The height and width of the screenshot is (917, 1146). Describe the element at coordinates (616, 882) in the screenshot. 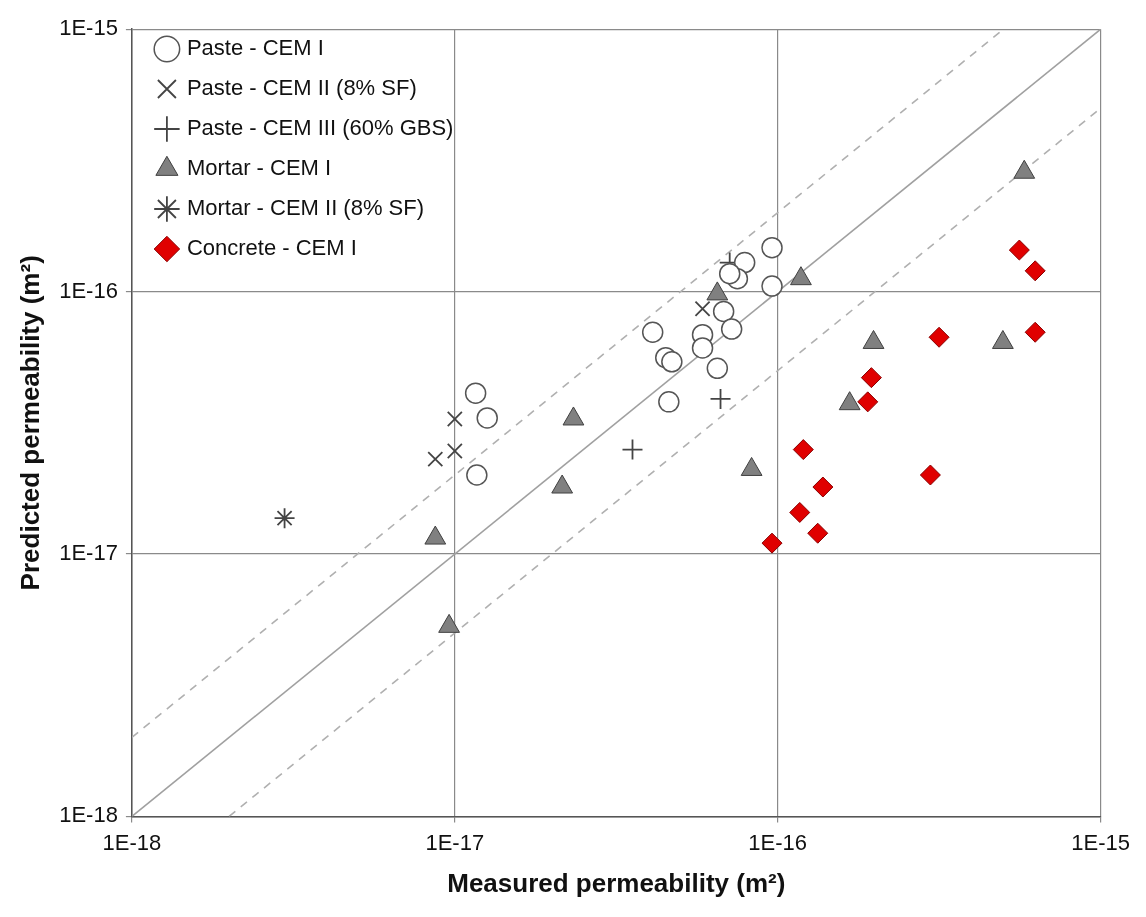

I see `x-axis-title: Measured permeability (m²)` at that location.